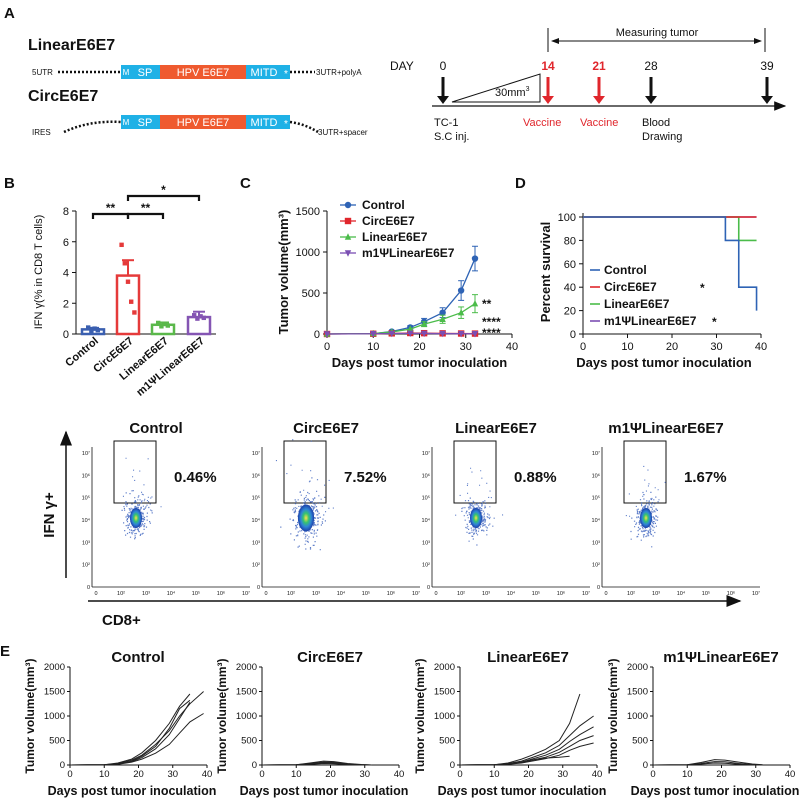  I want to click on d-sig-m1: *, so click(714, 322).